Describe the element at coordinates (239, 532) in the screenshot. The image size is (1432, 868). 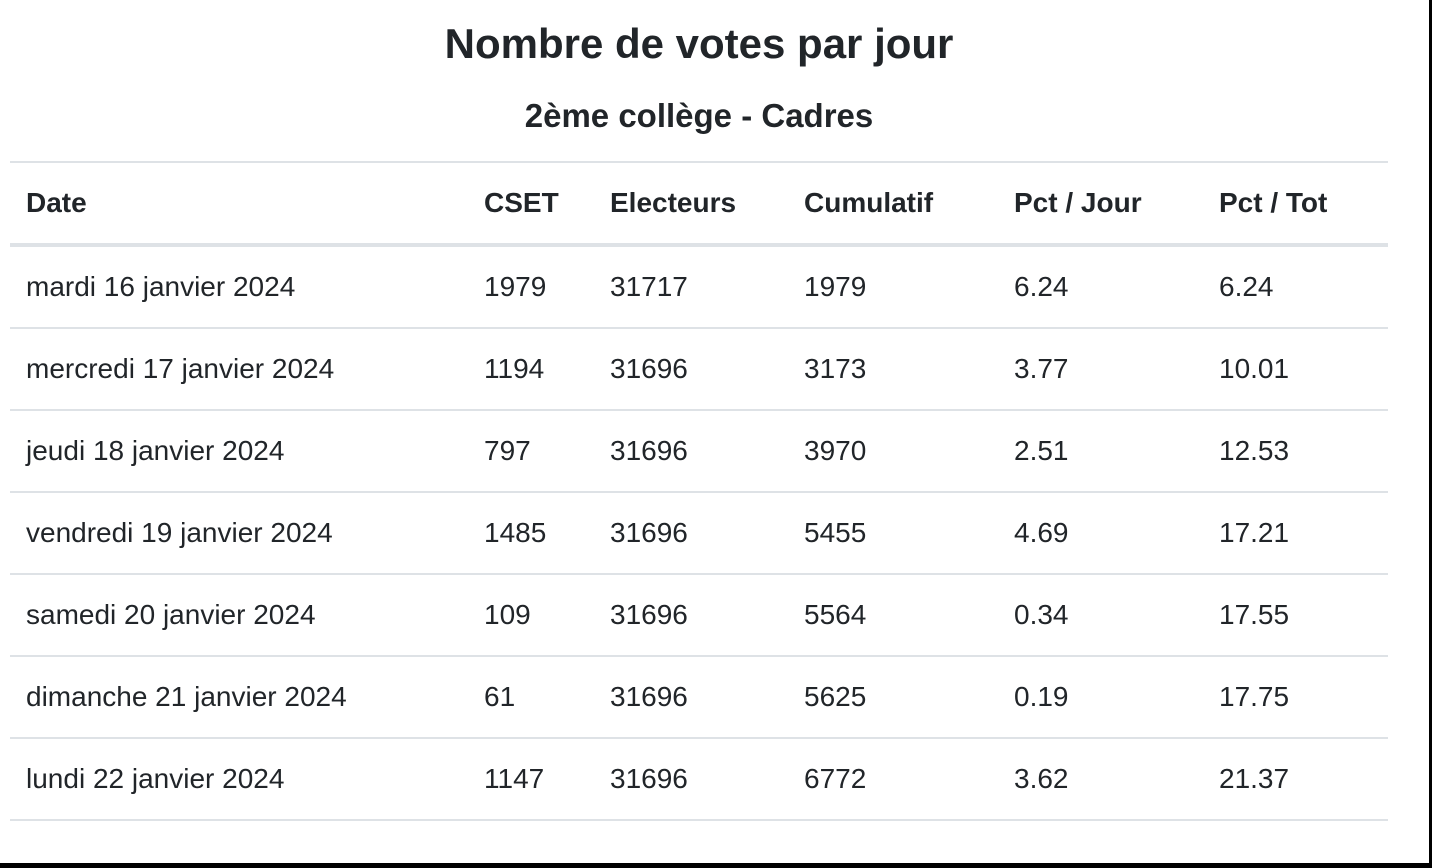
I see `date-cell: vendredi 19 janvier 2024` at that location.